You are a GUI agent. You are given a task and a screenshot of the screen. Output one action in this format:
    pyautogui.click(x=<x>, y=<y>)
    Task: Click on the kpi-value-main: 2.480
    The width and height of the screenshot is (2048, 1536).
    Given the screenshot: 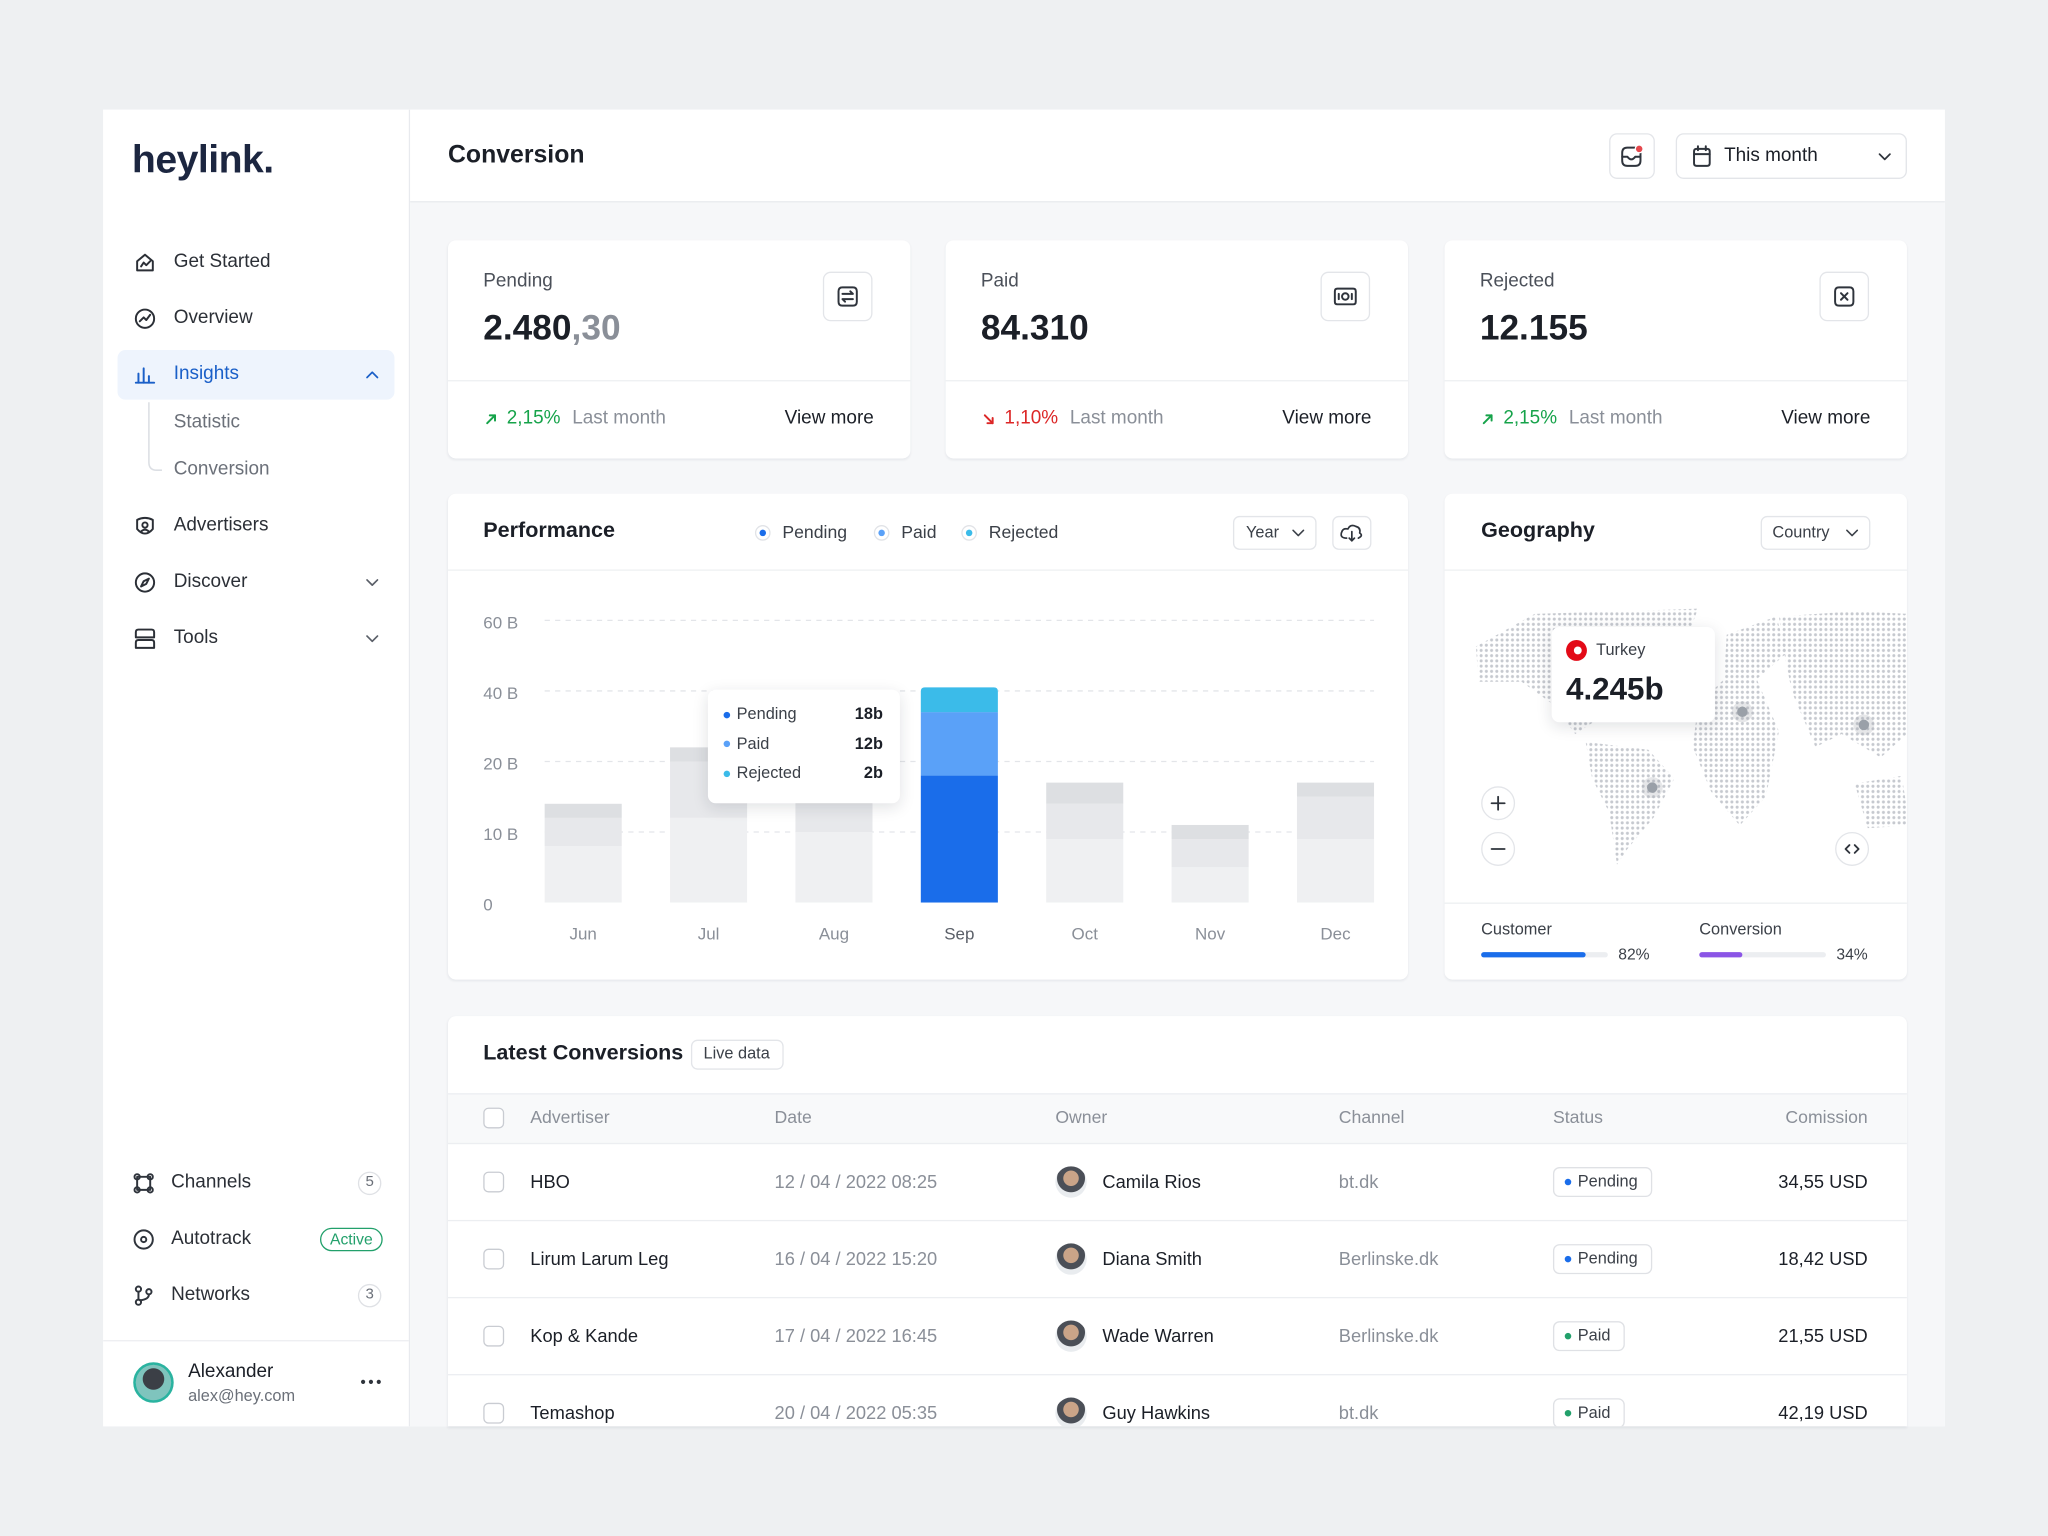 What is the action you would take?
    pyautogui.click(x=527, y=327)
    